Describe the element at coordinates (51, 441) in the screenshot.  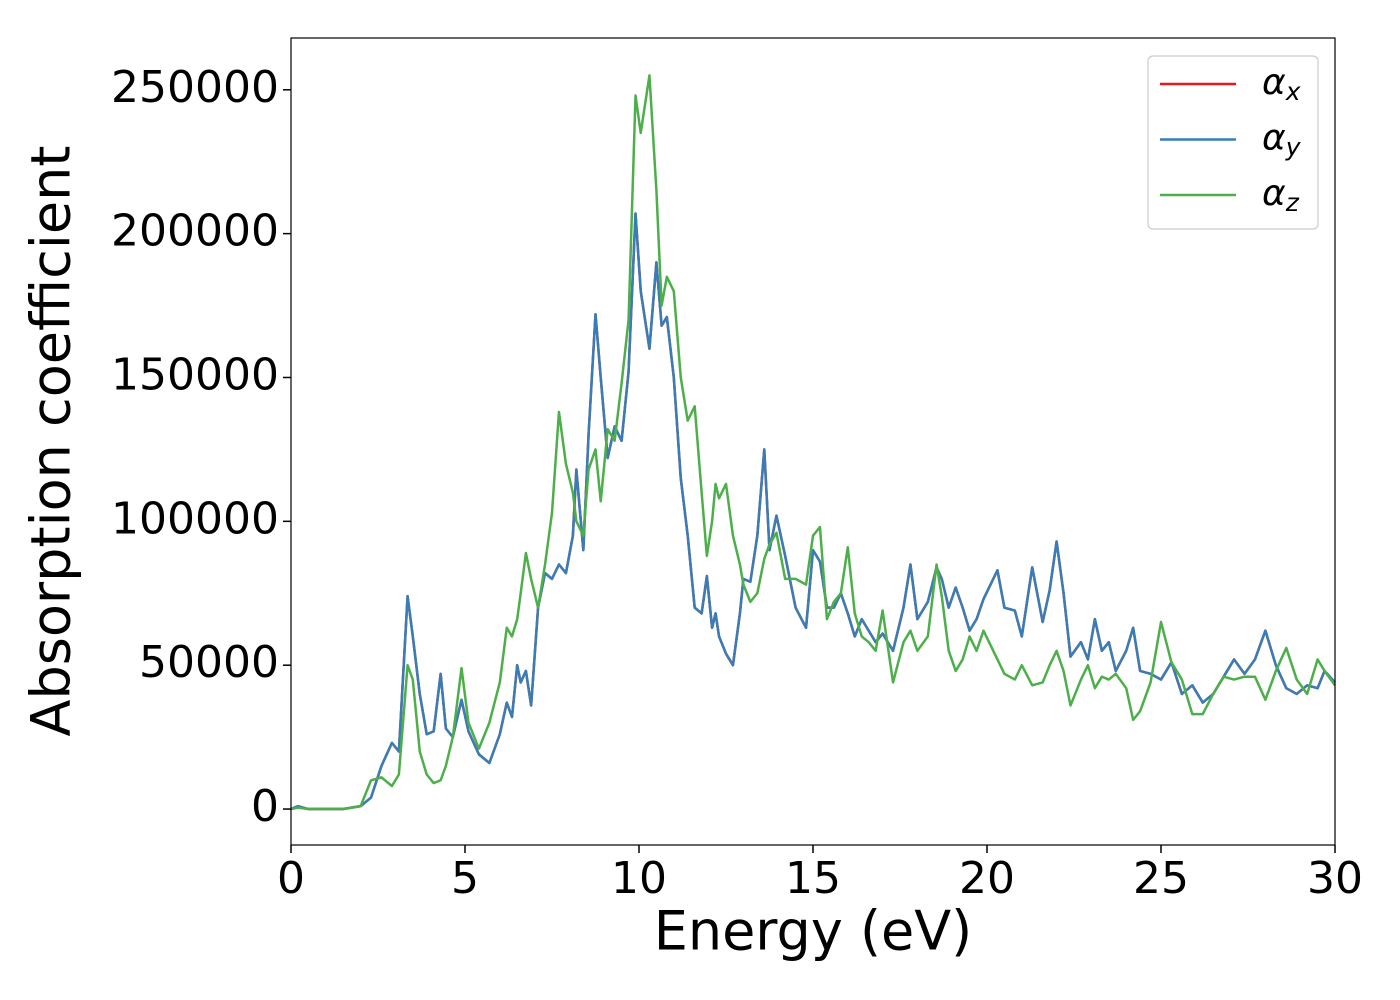
I see `y-axis-label: Absorption coefficient` at that location.